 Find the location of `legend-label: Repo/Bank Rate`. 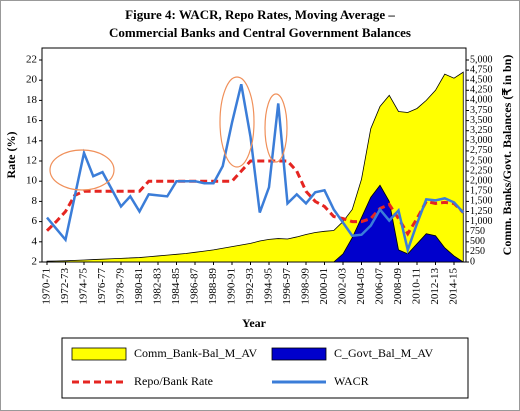

legend-label: Repo/Bank Rate is located at coordinates (173, 381).